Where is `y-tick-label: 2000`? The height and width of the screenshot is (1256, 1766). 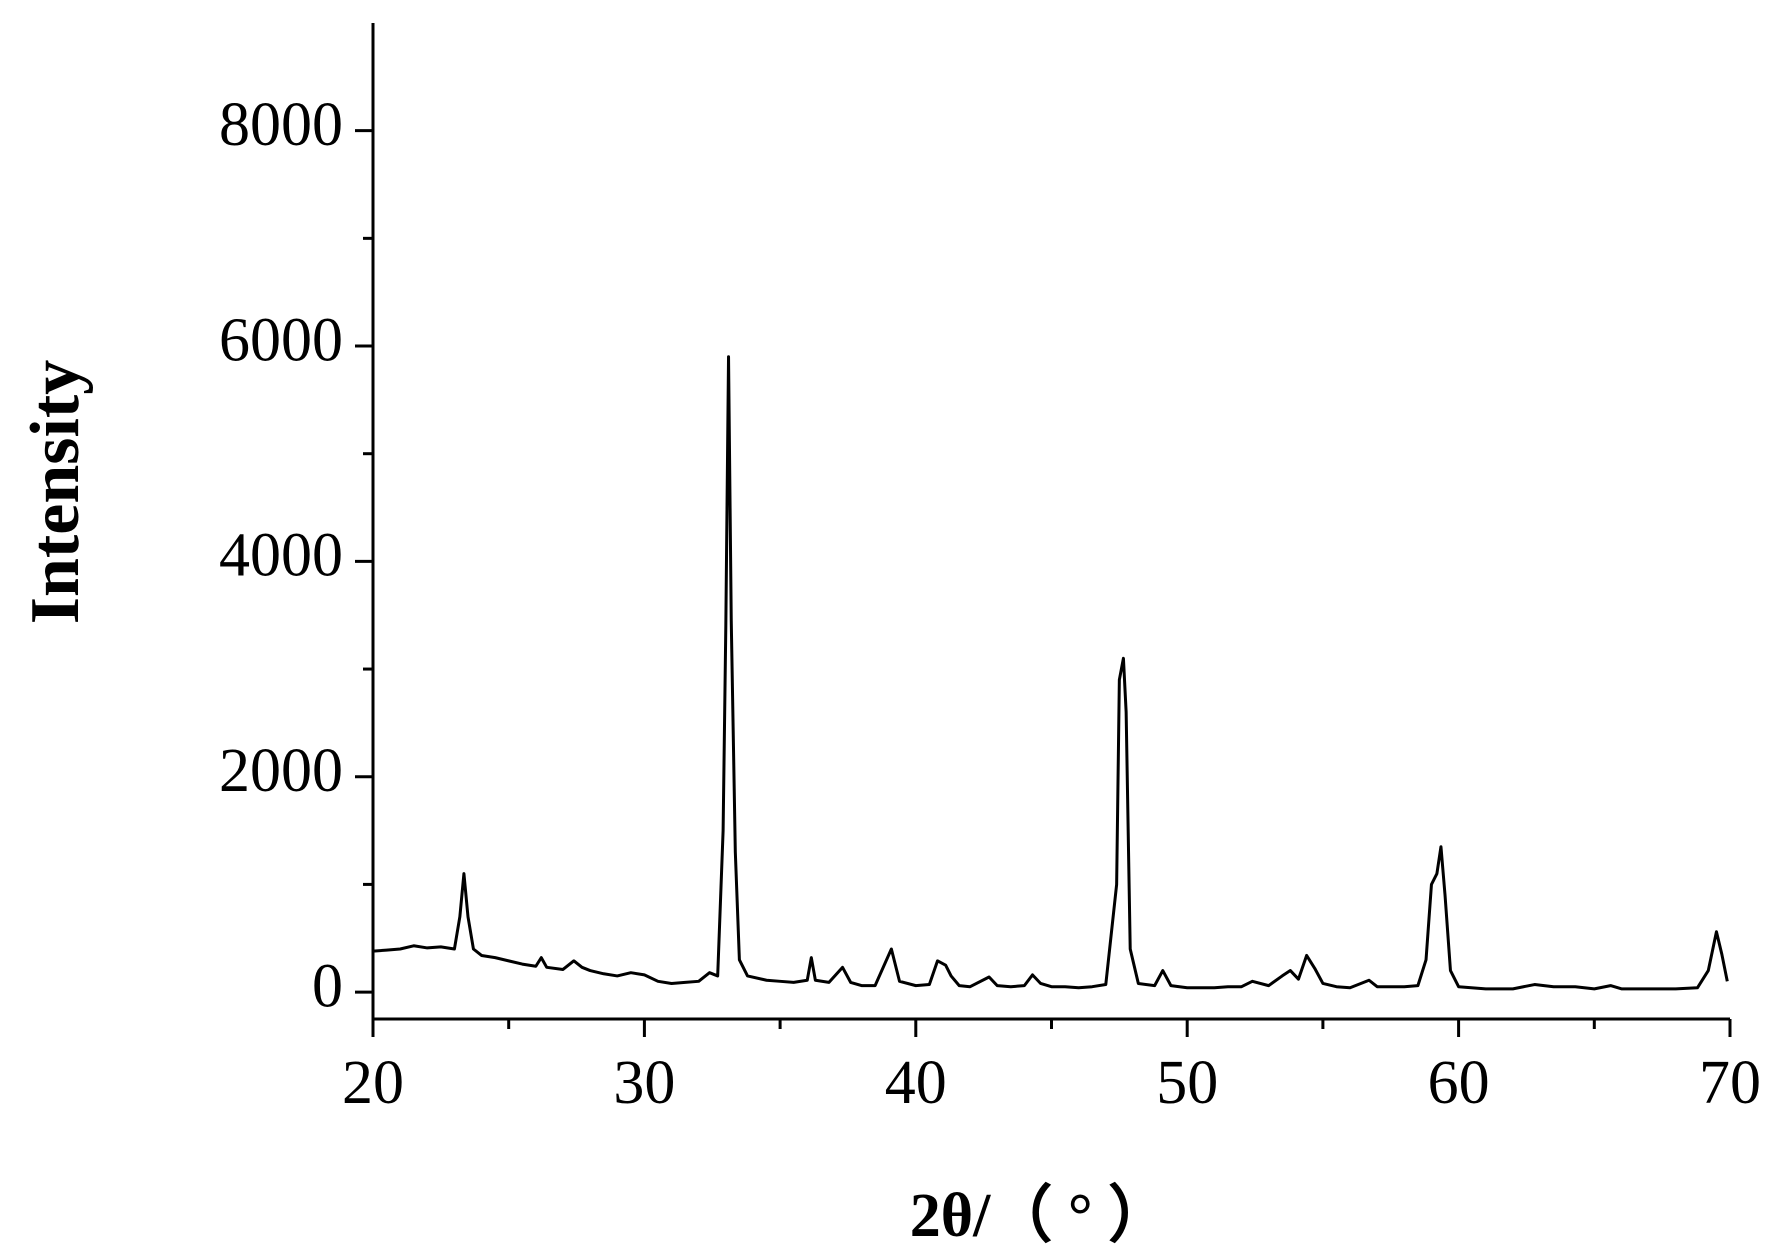 y-tick-label: 2000 is located at coordinates (281, 771).